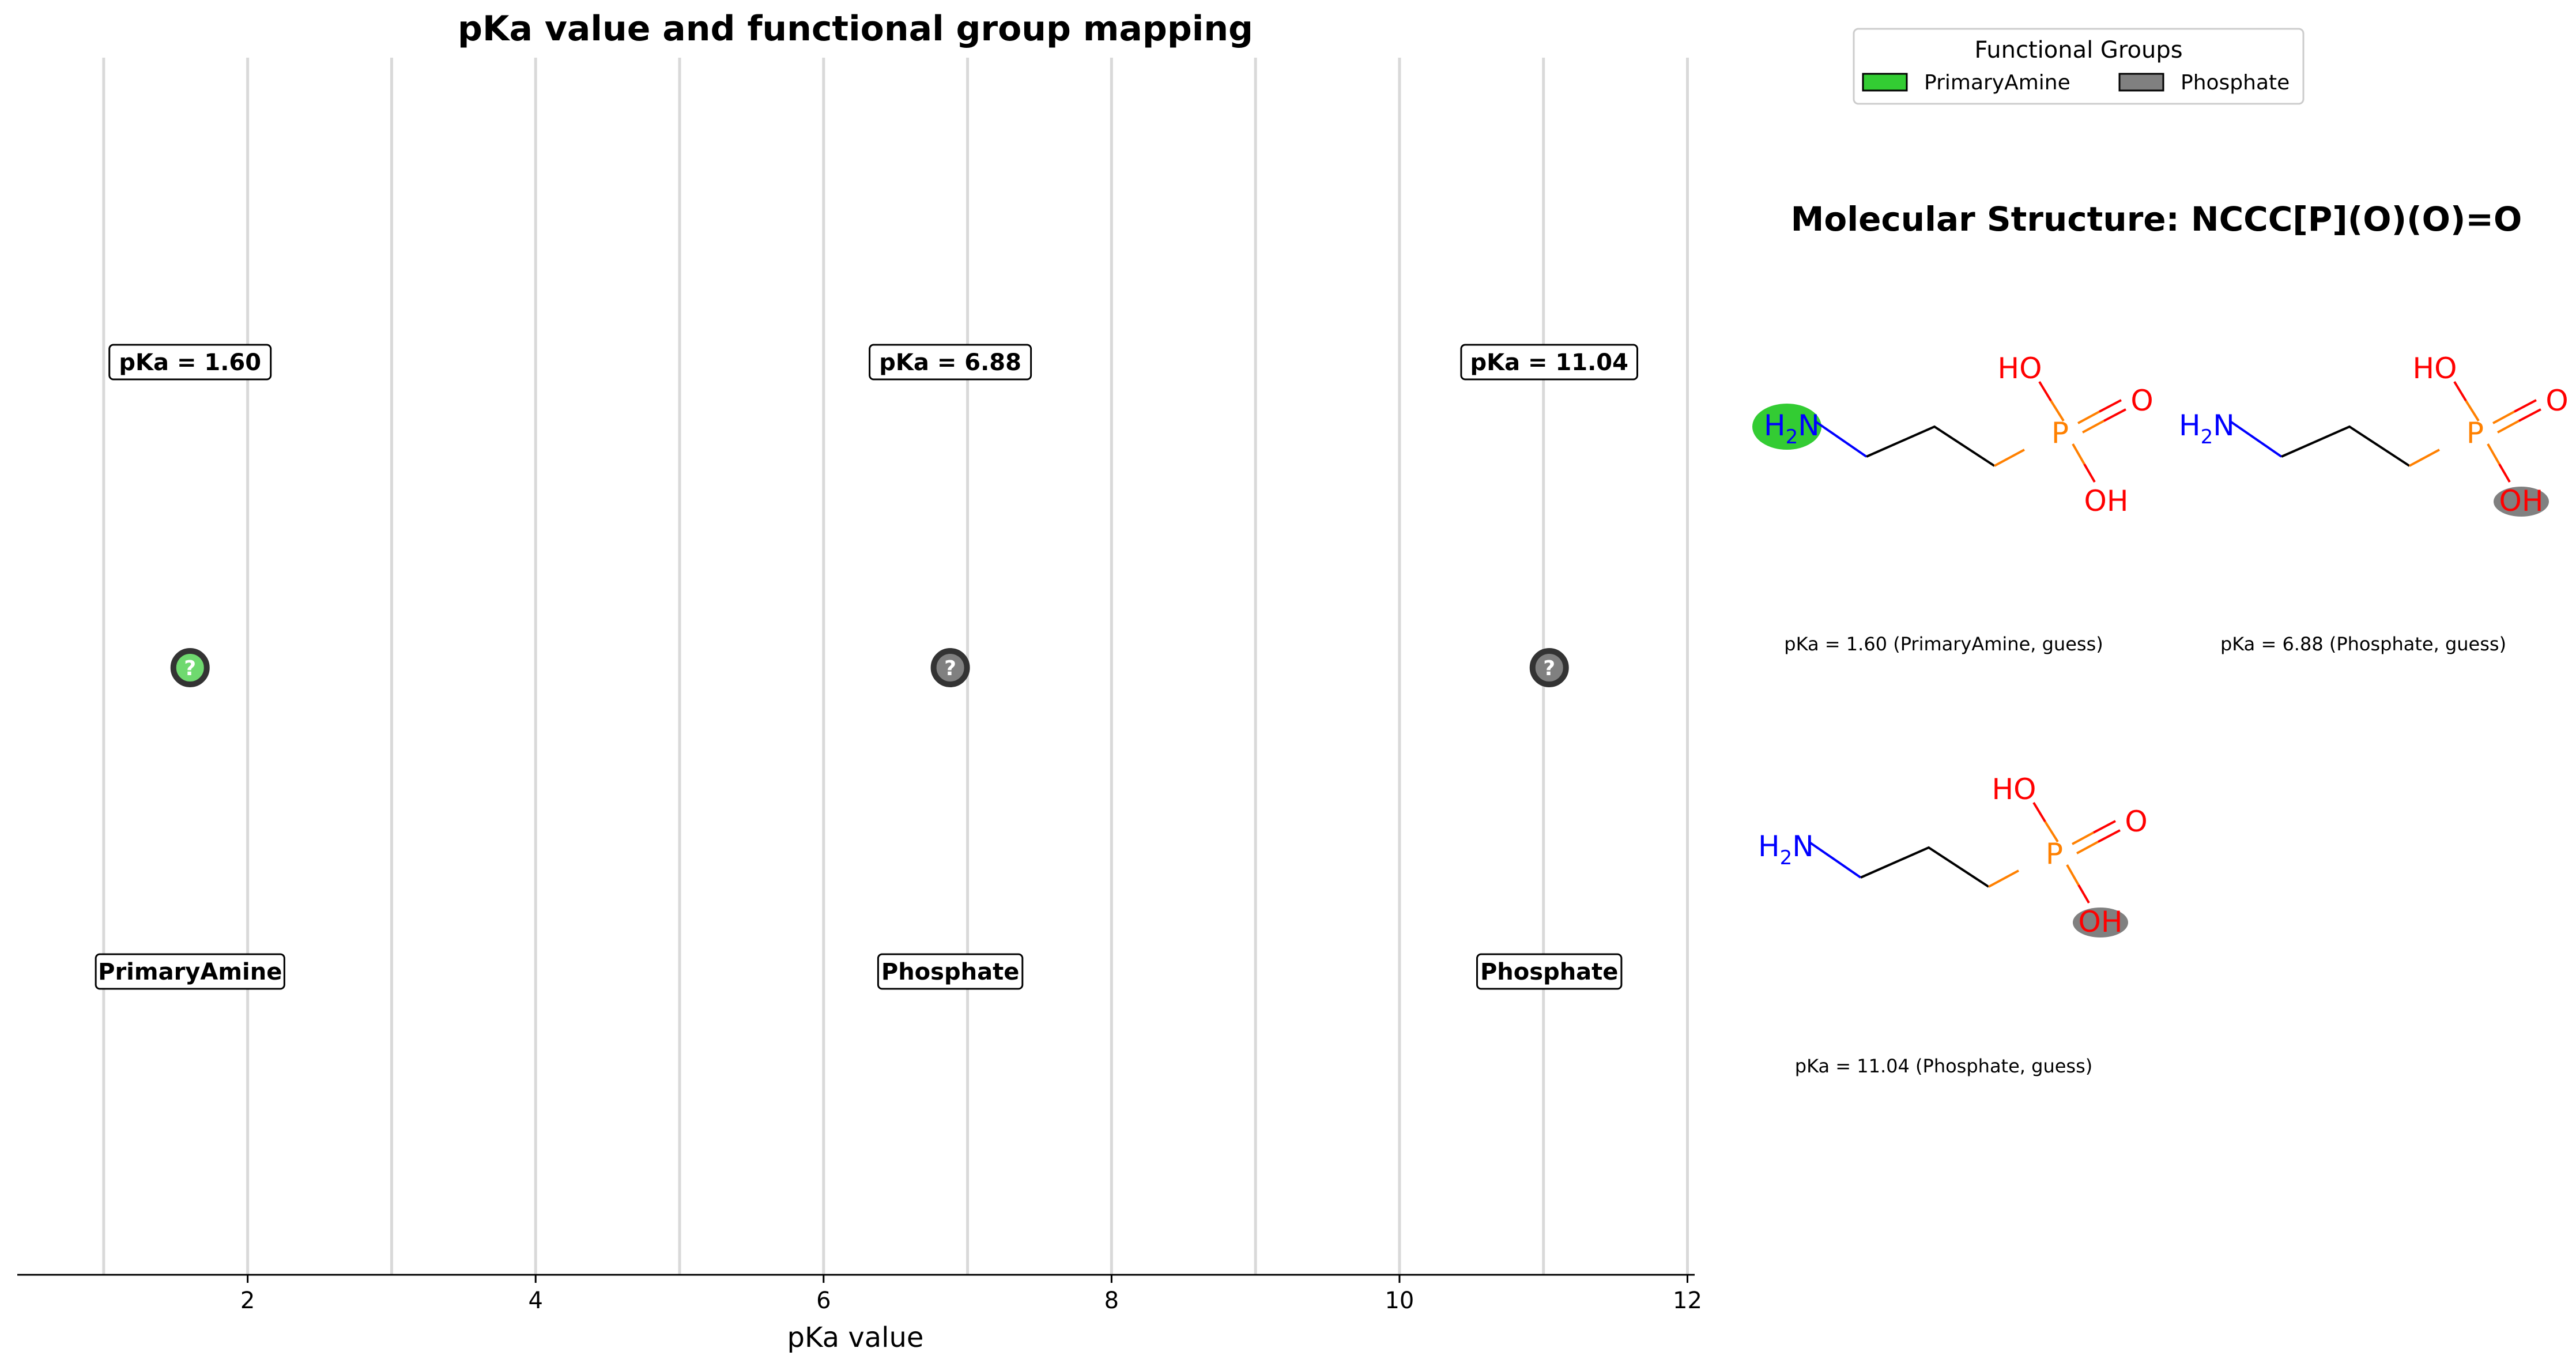  Describe the element at coordinates (1943, 644) in the screenshot. I see `molecule-1-caption: pKa = 1.60 (PrimaryAmine, guess)` at that location.